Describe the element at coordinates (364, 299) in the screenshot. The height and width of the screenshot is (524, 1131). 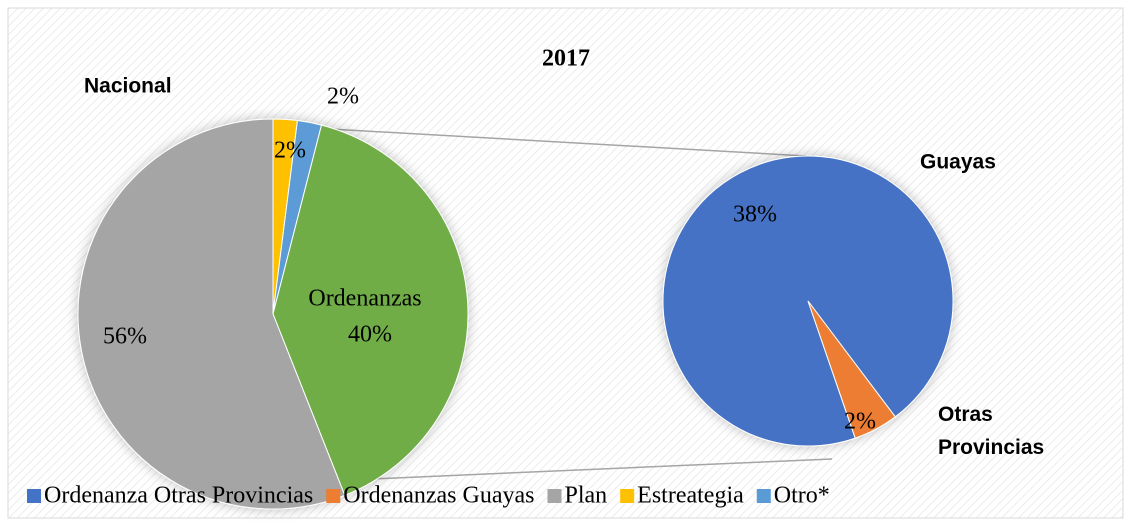
I see `slice-label: Ordenanzas` at that location.